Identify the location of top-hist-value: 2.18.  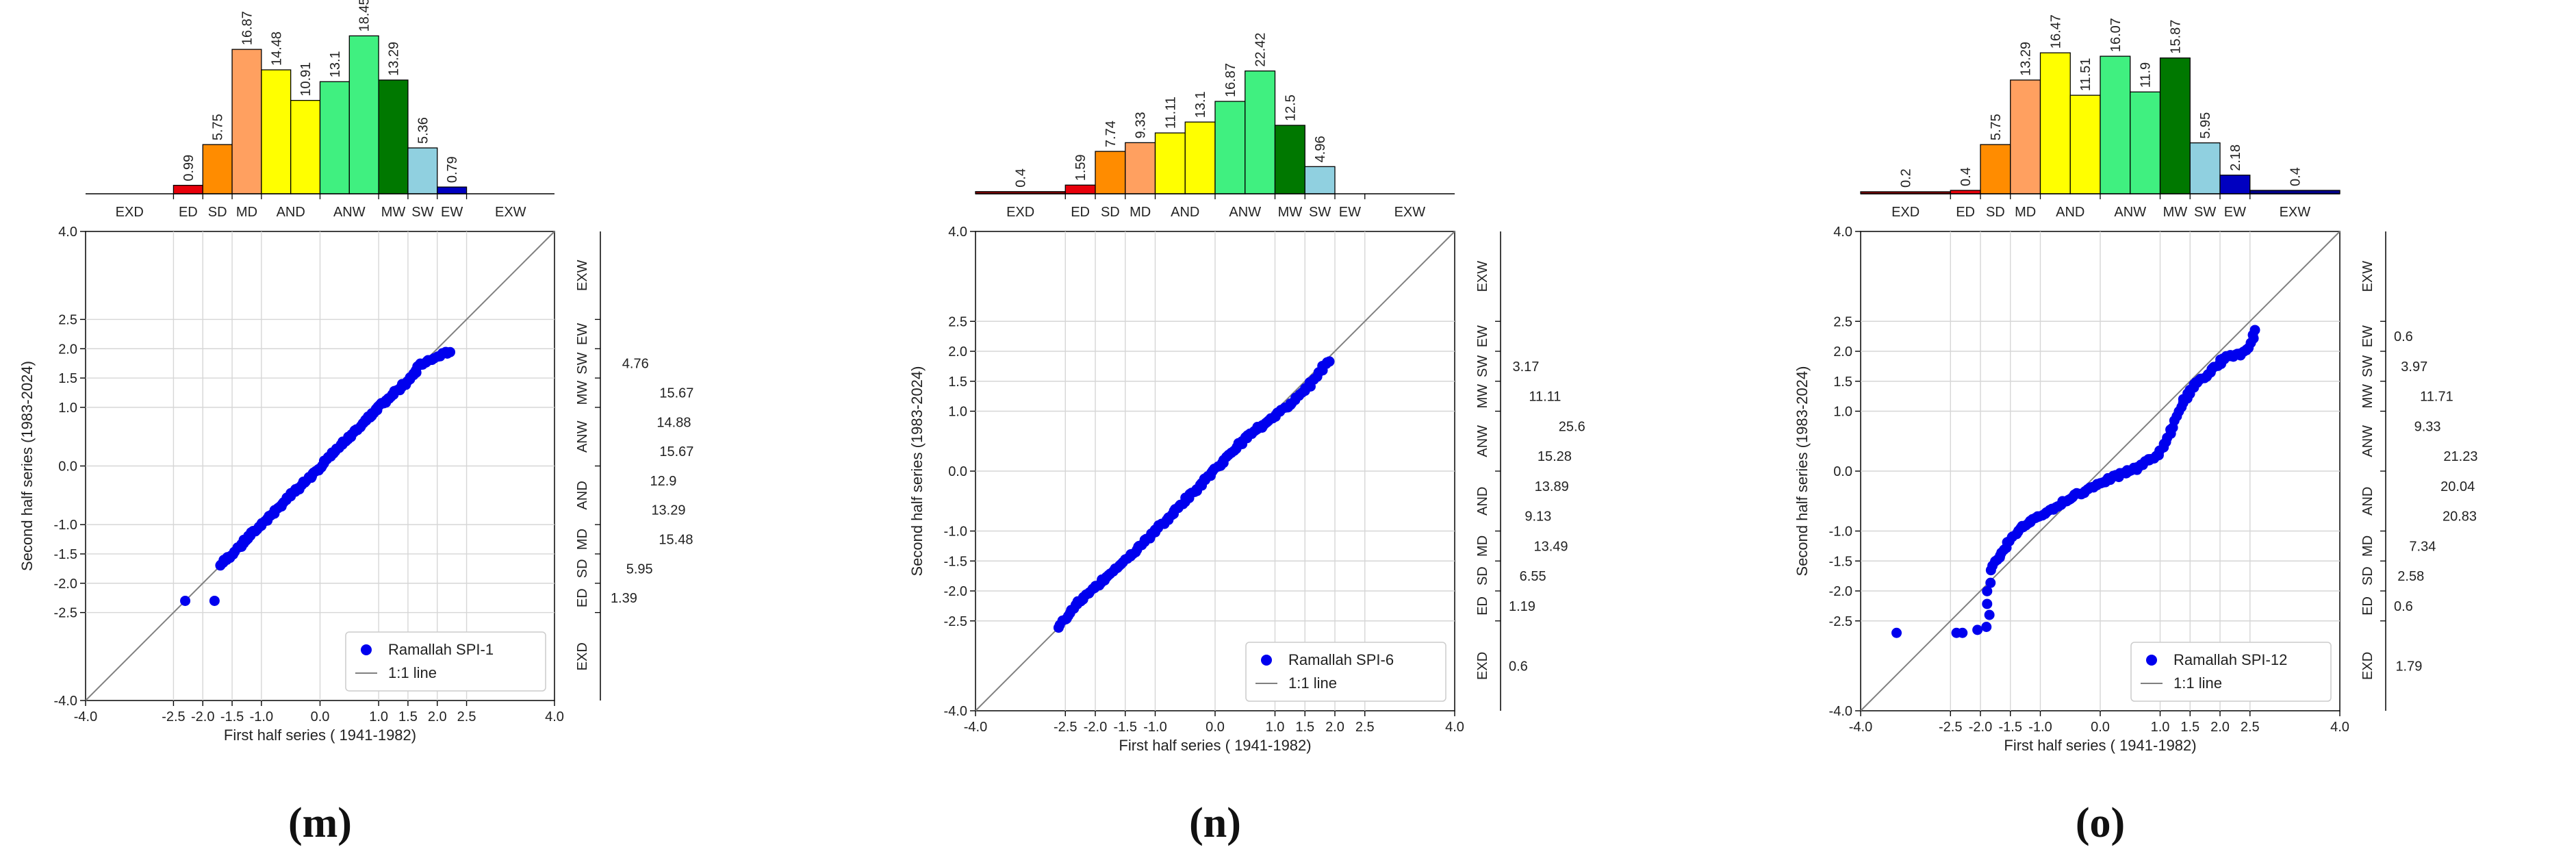
(2235, 157).